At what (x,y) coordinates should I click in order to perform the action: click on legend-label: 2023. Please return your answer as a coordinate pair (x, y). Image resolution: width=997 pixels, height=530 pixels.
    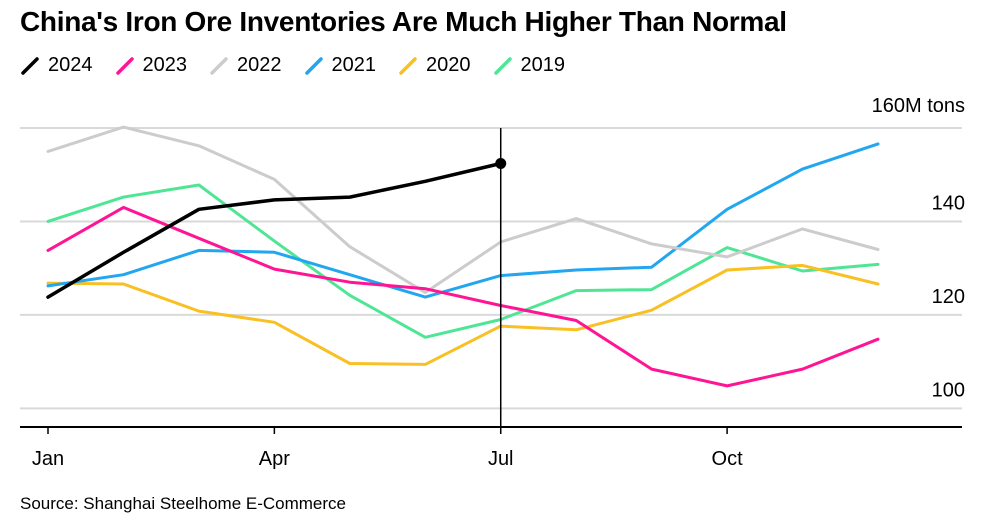
    Looking at the image, I should click on (165, 65).